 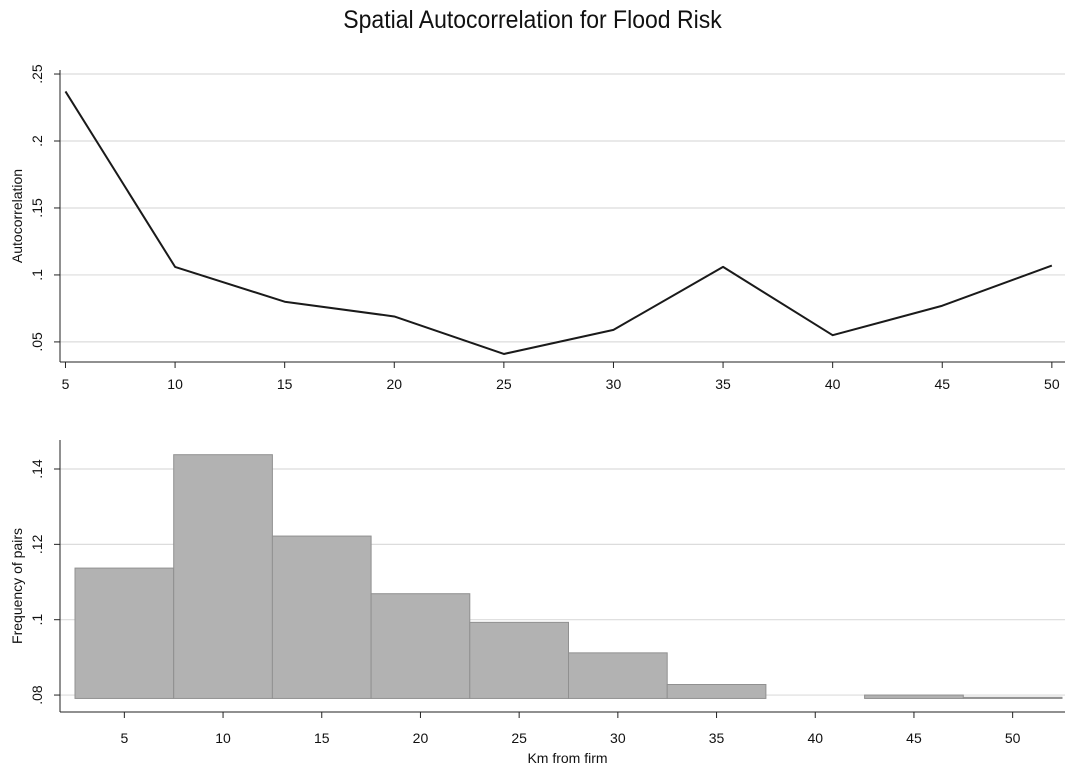 I want to click on chart-title: Spatial Autocorrelation for Flood Risk, so click(x=532, y=20).